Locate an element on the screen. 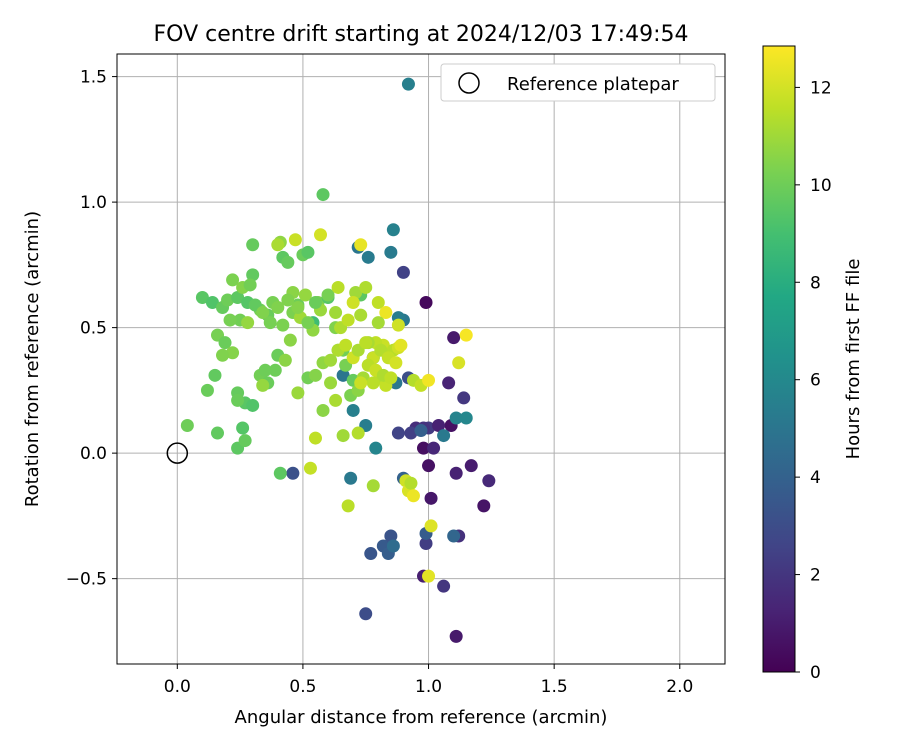  y-tick-label: −0.5 is located at coordinates (86, 580).